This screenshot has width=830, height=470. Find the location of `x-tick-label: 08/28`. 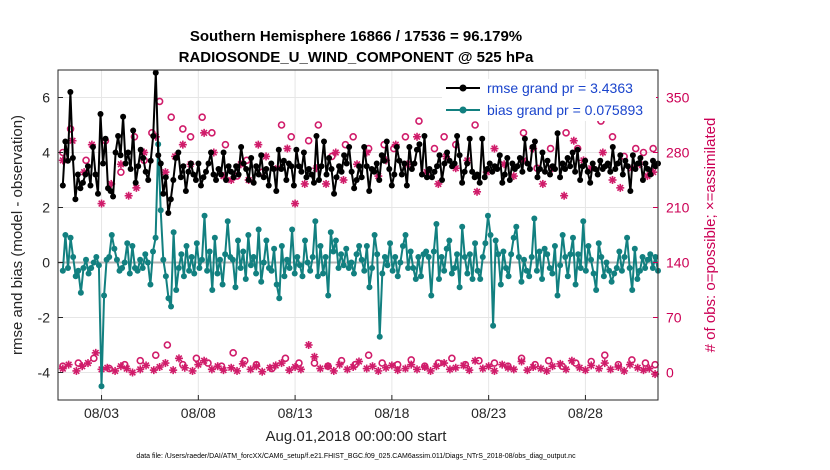

x-tick-label: 08/28 is located at coordinates (585, 413).